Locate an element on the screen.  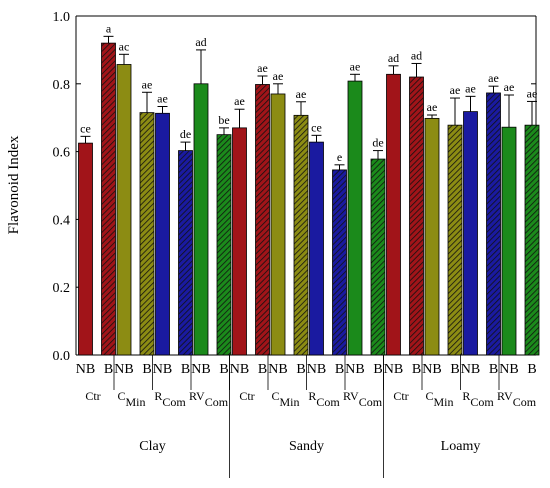
bar-clay-rcom-b is located at coordinates (185, 253).